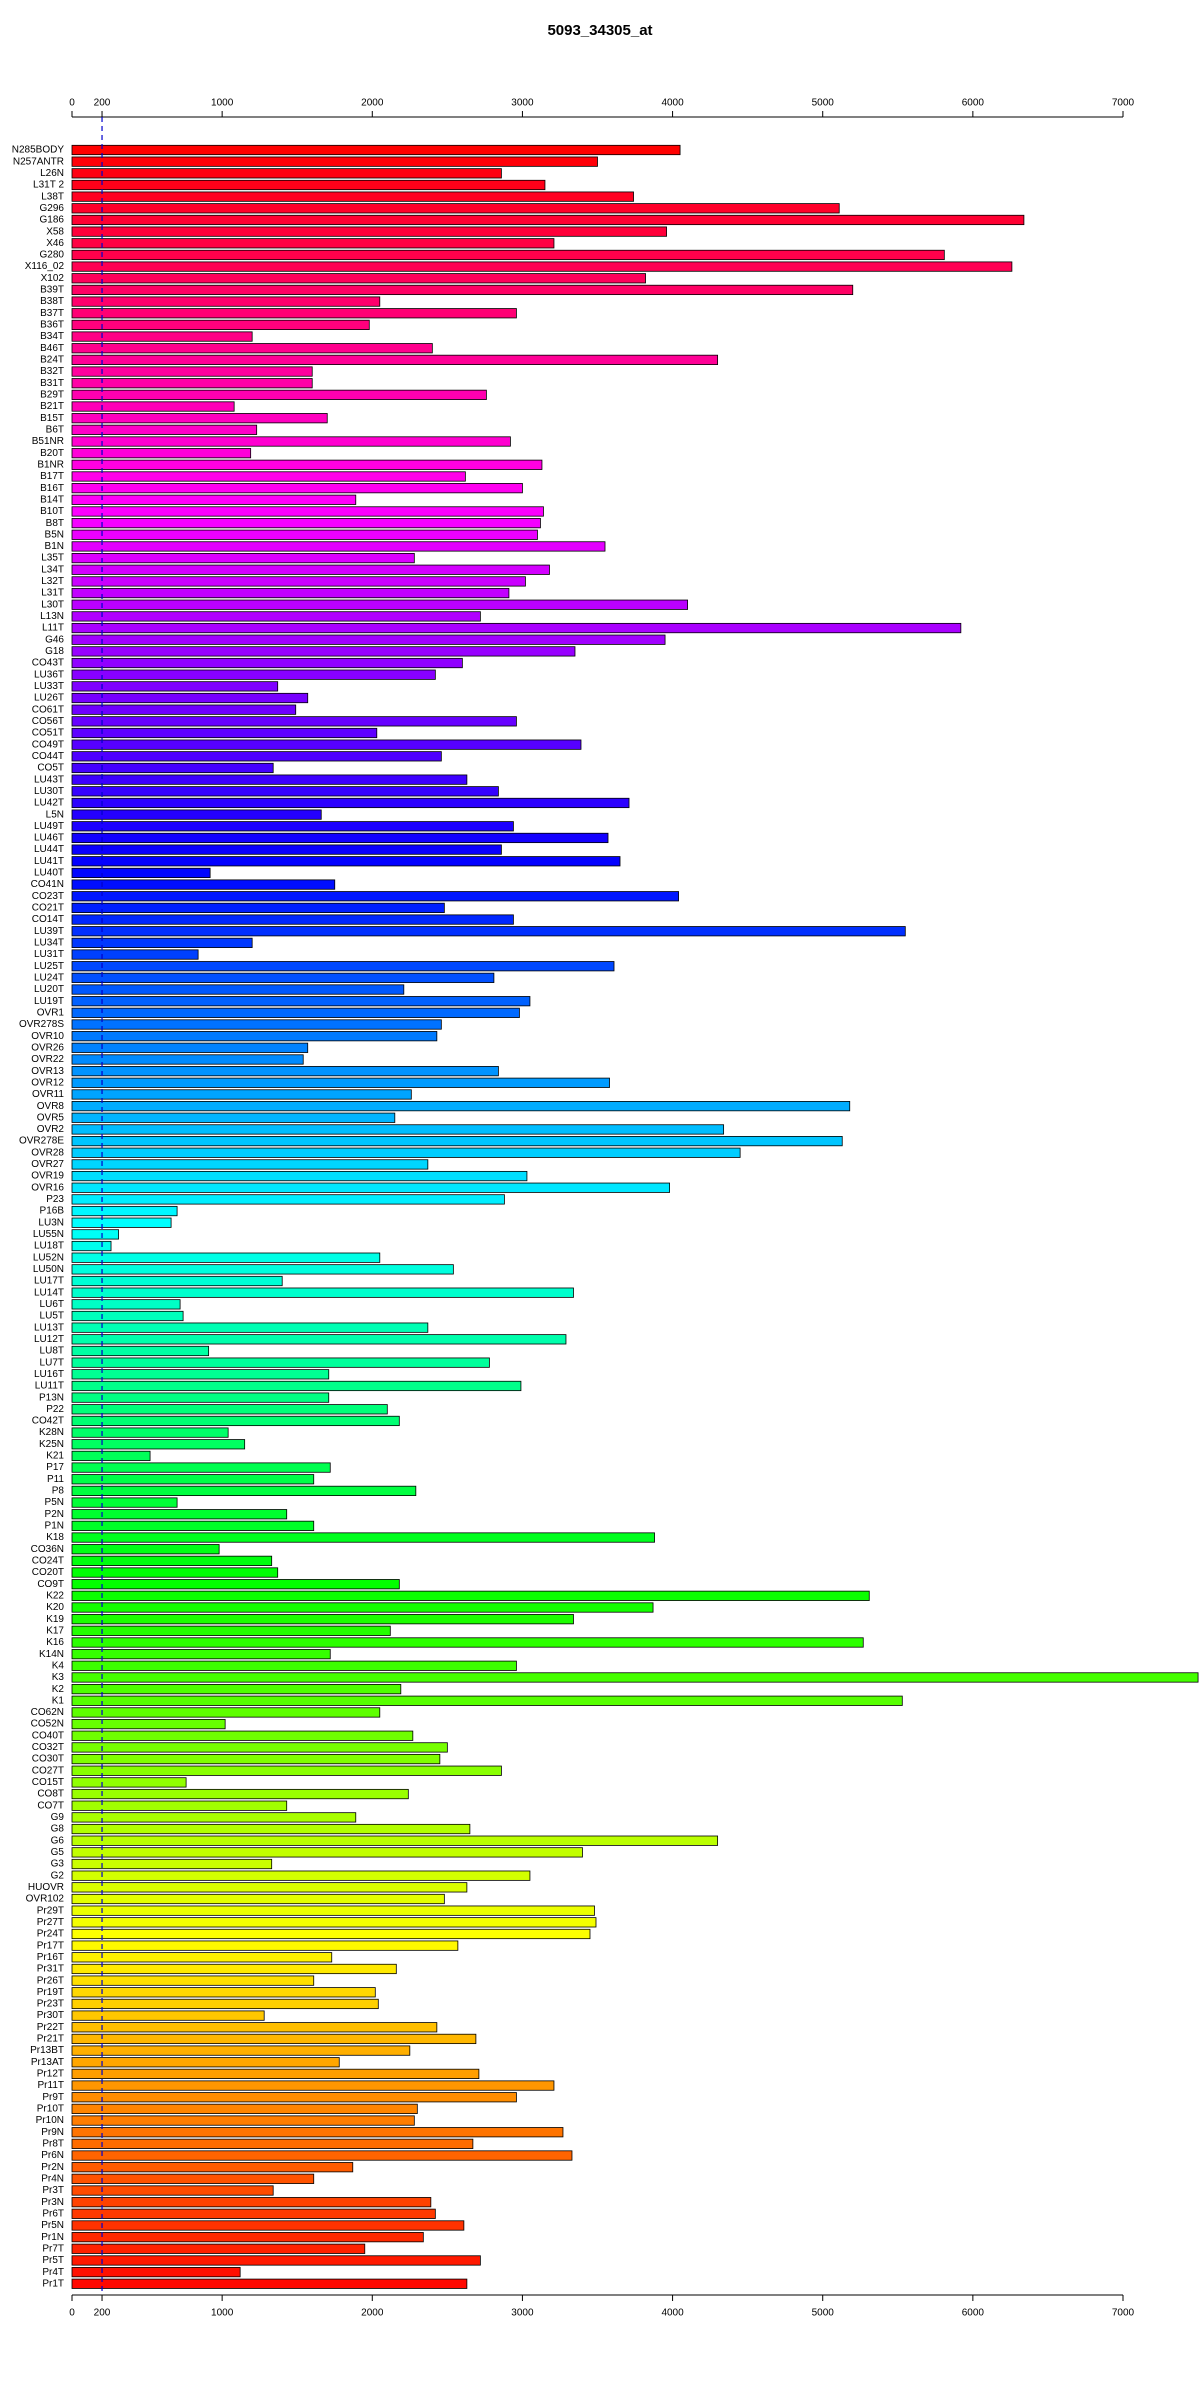  Describe the element at coordinates (54, 639) in the screenshot. I see `category-label: G46` at that location.